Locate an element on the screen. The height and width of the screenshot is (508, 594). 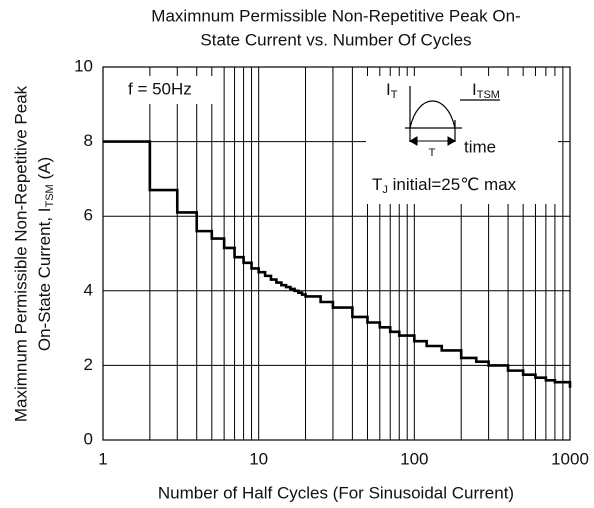
annotation: time is located at coordinates (480, 146).